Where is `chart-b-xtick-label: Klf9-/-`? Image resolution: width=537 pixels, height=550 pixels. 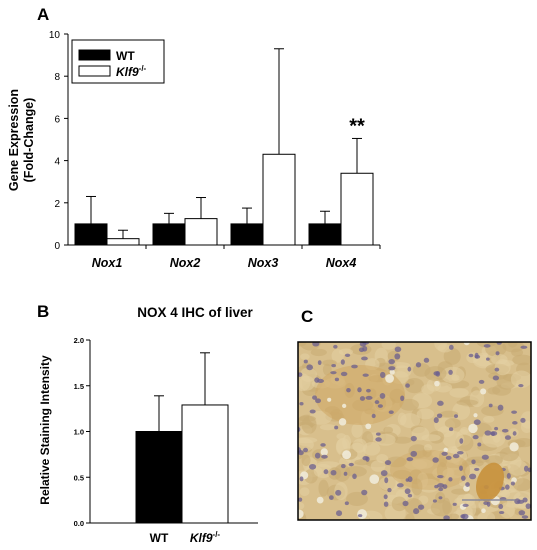
chart-b-xtick-label: Klf9-/- is located at coordinates (205, 537).